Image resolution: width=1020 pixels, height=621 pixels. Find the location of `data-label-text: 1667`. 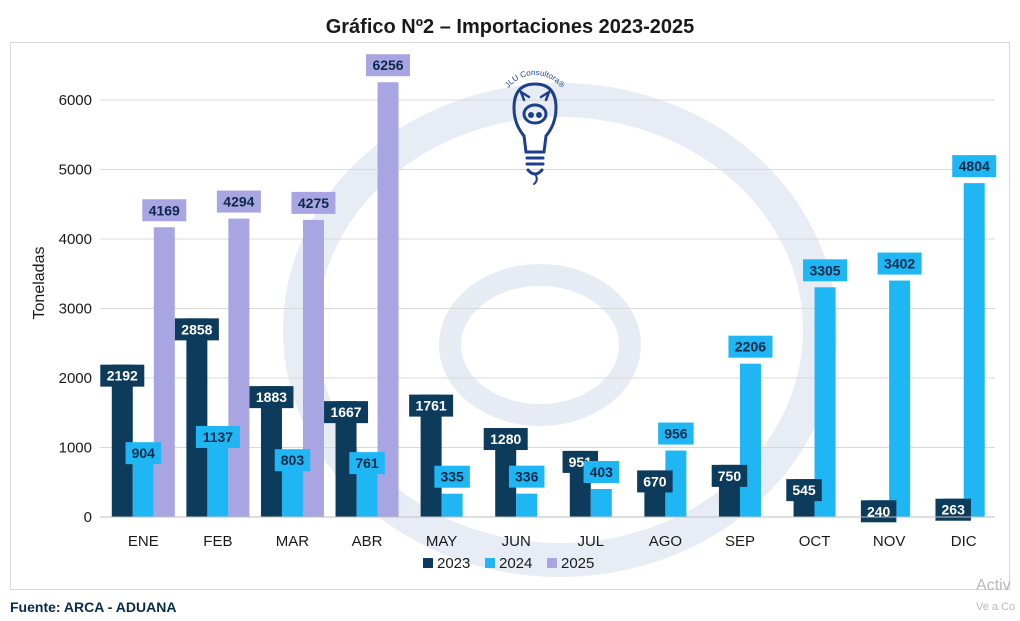

data-label-text: 1667 is located at coordinates (345, 412).